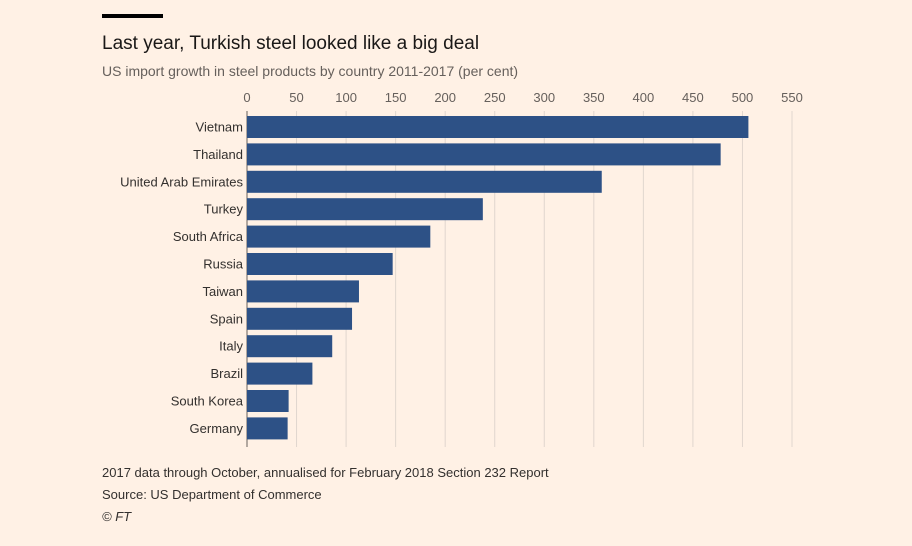 The width and height of the screenshot is (912, 546). I want to click on category-label: South Korea, so click(207, 401).